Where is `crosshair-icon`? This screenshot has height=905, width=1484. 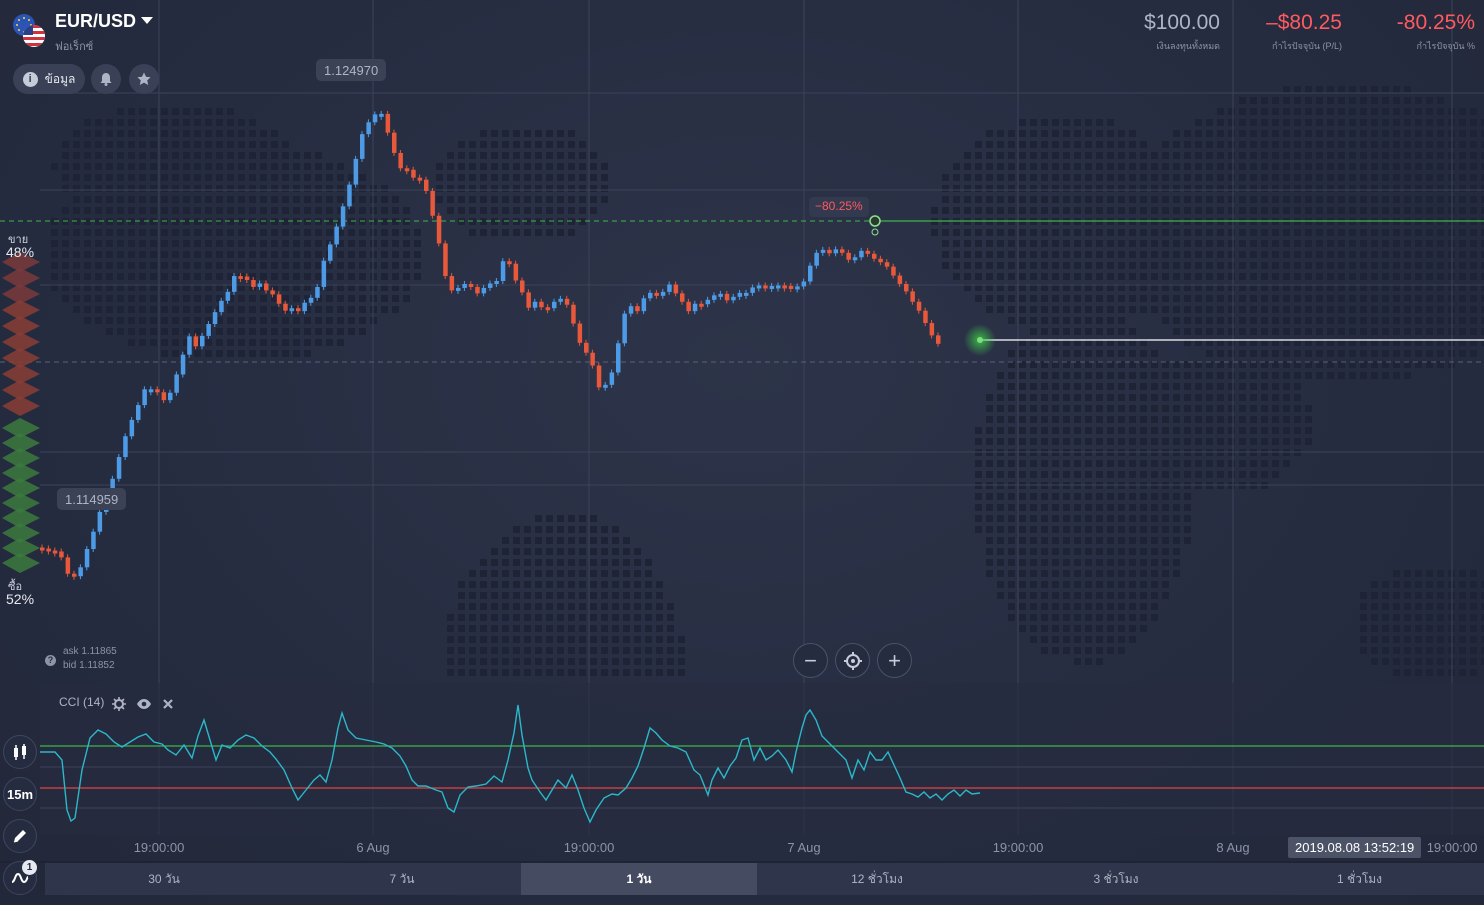
crosshair-icon is located at coordinates (852, 660).